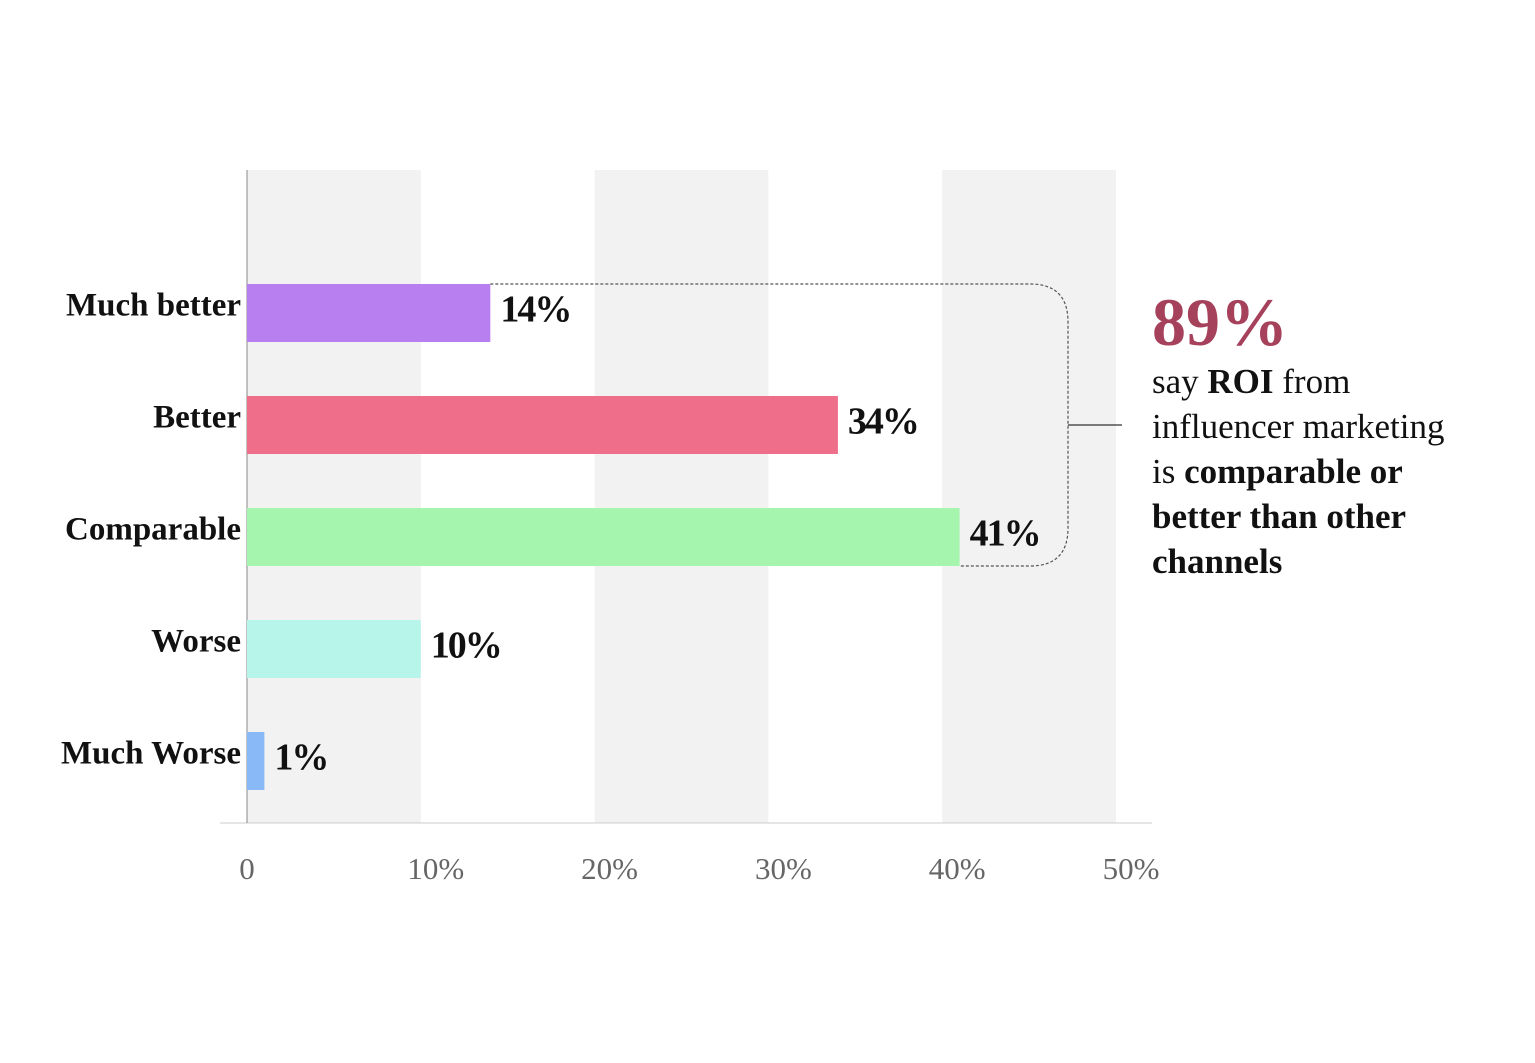  Describe the element at coordinates (196, 642) in the screenshot. I see `category-label: Worse` at that location.